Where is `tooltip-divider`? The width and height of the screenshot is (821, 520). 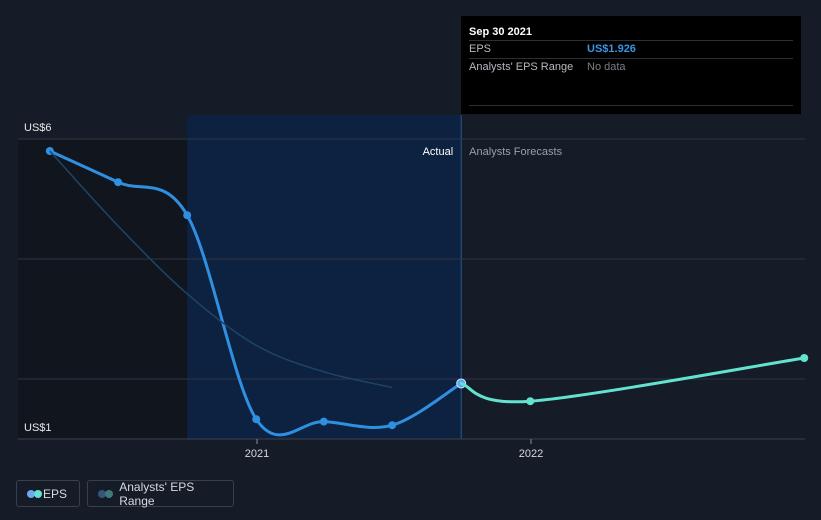
tooltip-divider is located at coordinates (631, 105).